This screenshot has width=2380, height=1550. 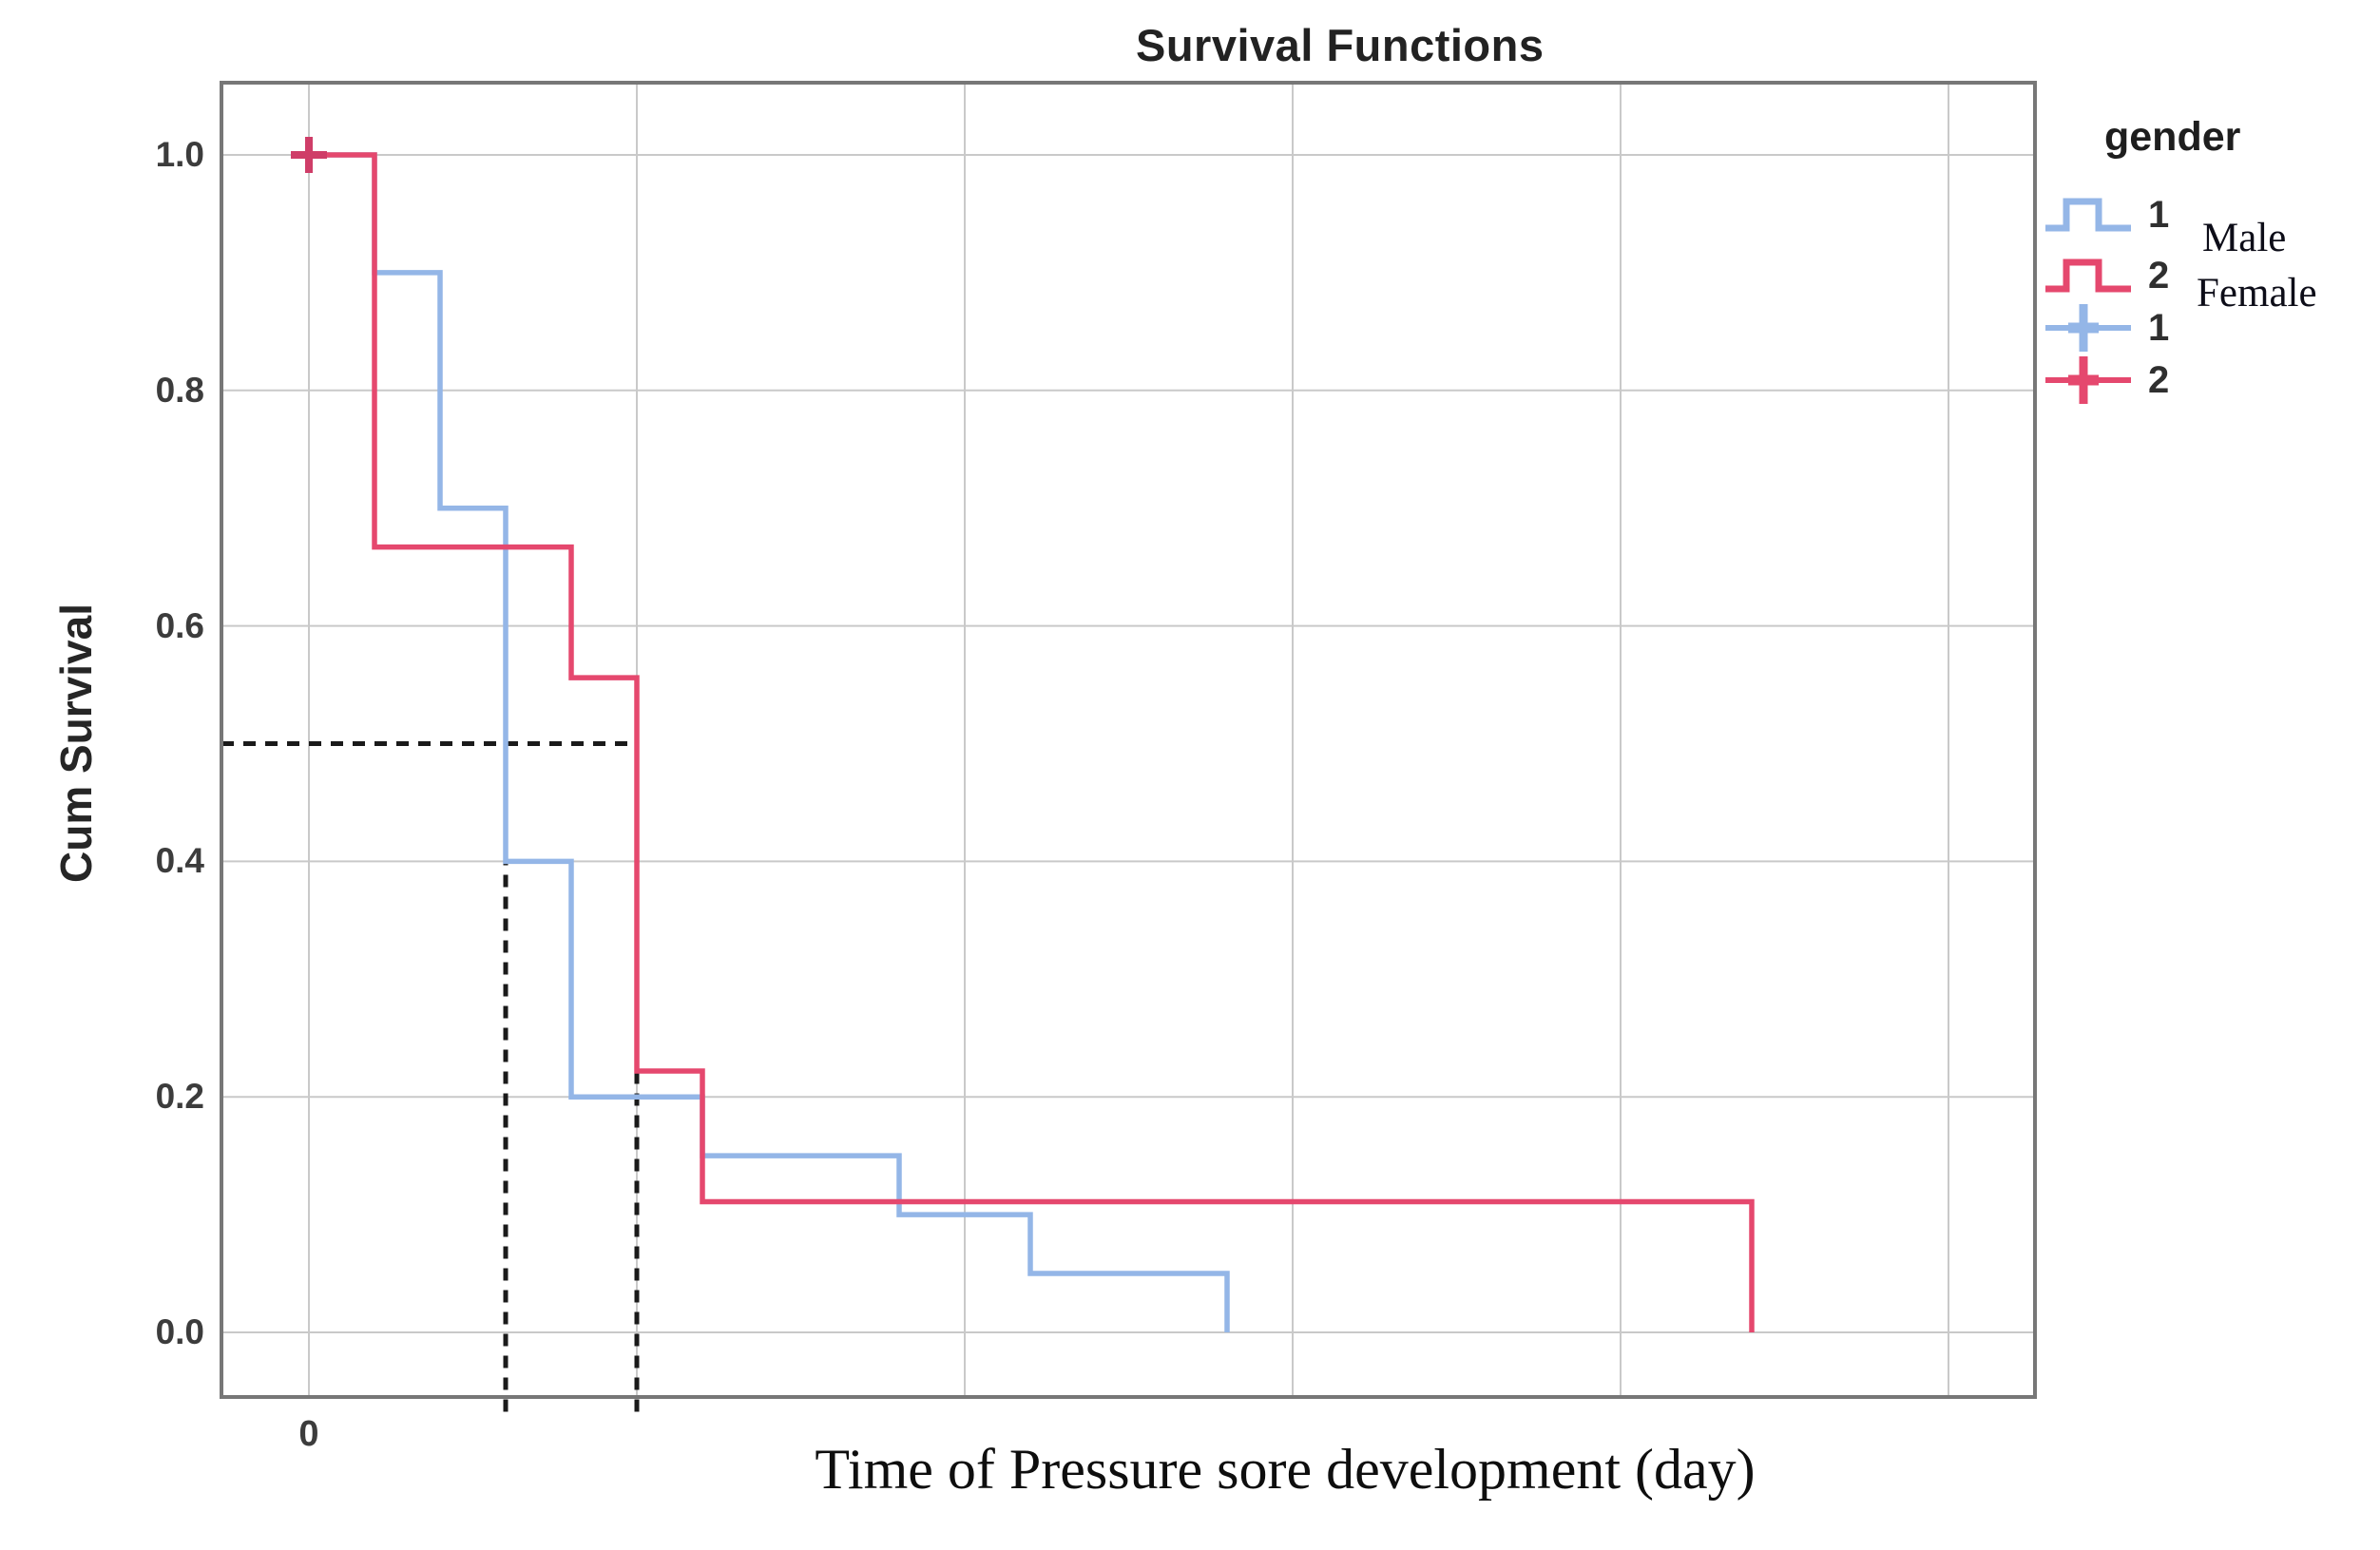 I want to click on y-tick-label: 1.0, so click(x=179, y=154).